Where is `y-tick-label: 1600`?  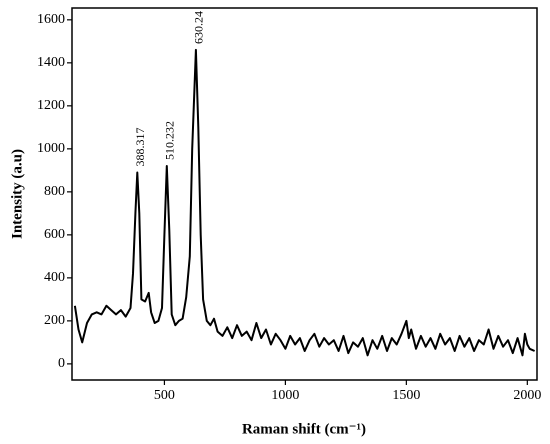 y-tick-label: 1600 is located at coordinates (51, 19).